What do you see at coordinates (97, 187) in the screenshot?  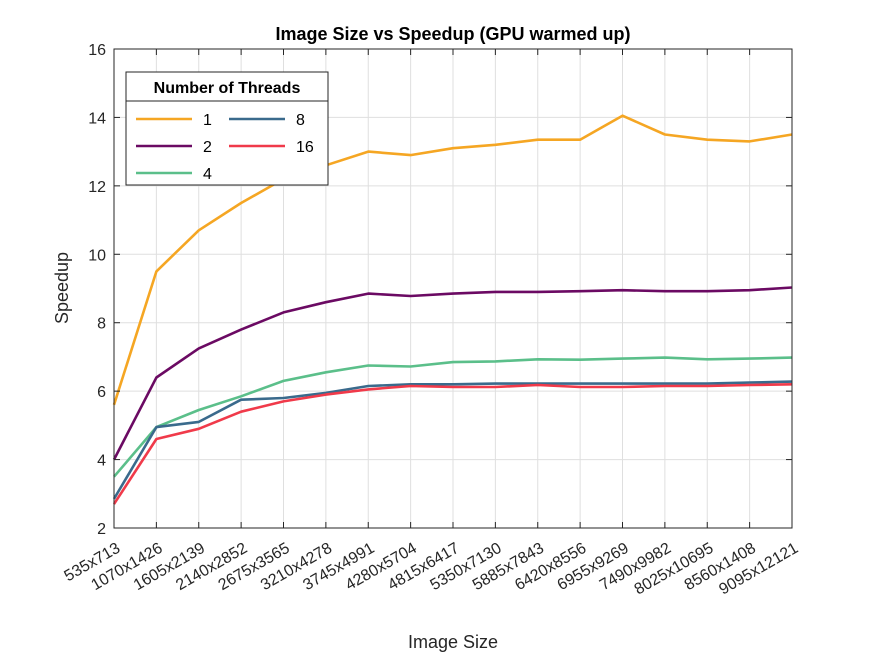 I see `y-tick-label: 12` at bounding box center [97, 187].